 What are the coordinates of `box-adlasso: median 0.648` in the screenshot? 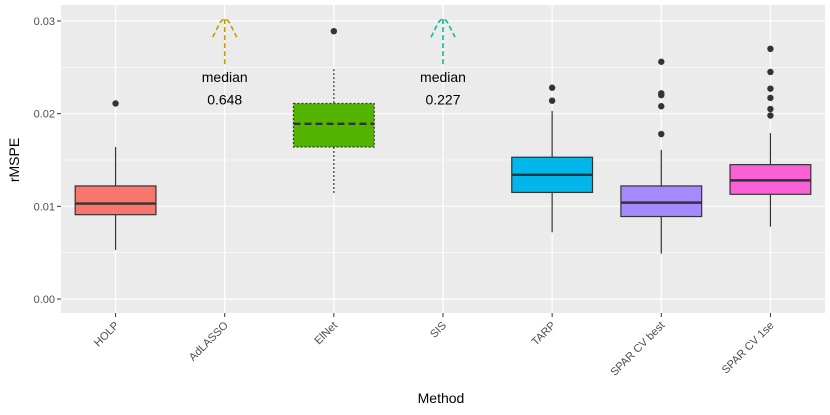 It's located at (225, 62).